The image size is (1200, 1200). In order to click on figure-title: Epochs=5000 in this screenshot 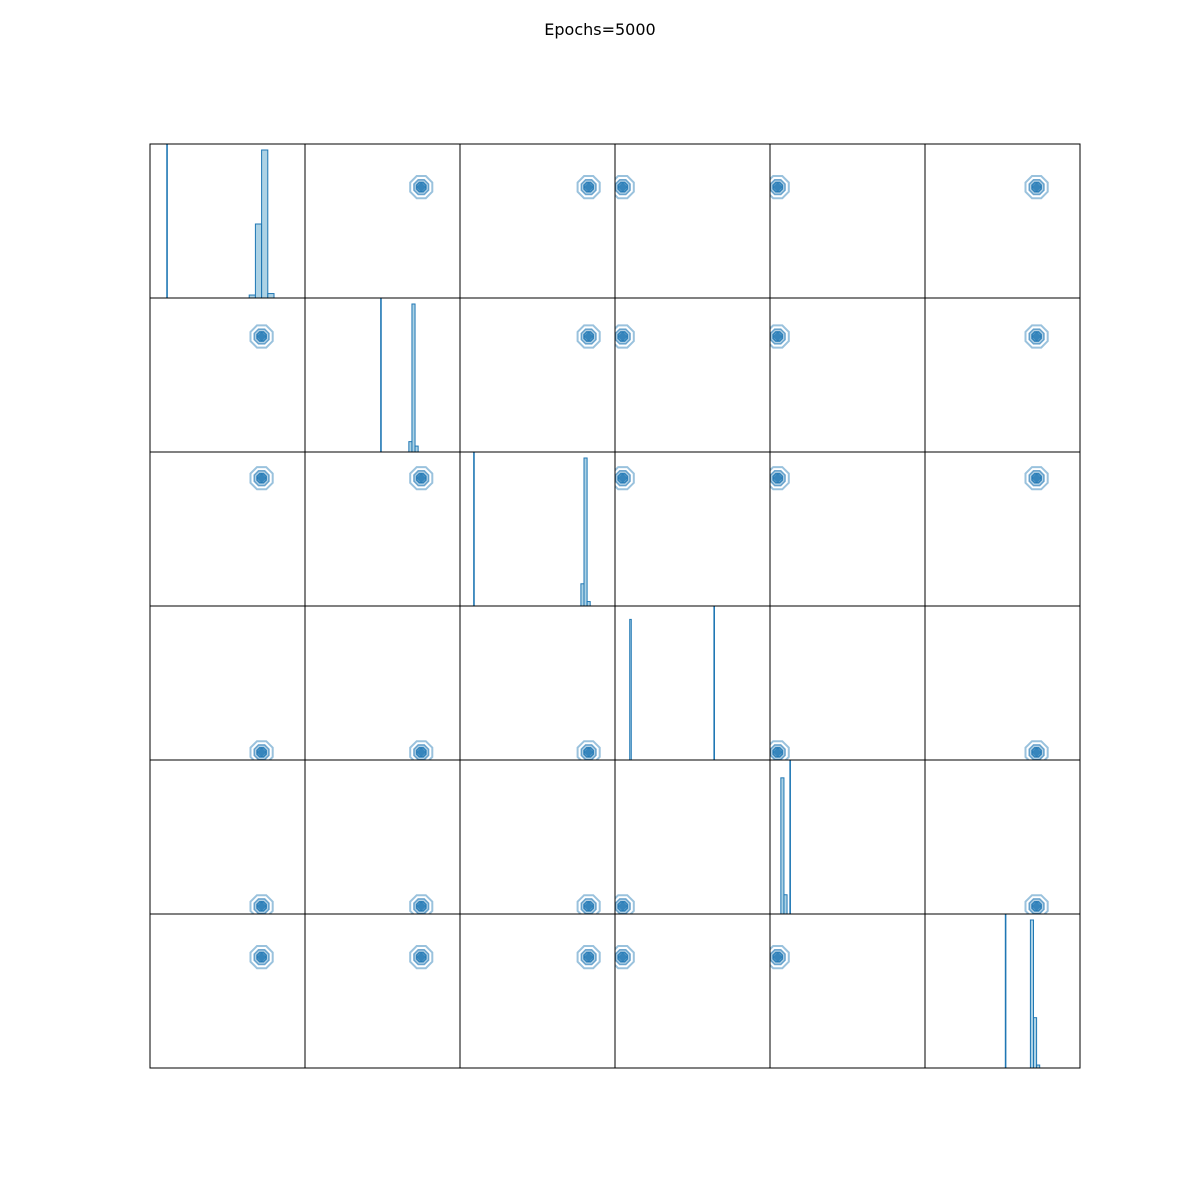, I will do `click(600, 29)`.